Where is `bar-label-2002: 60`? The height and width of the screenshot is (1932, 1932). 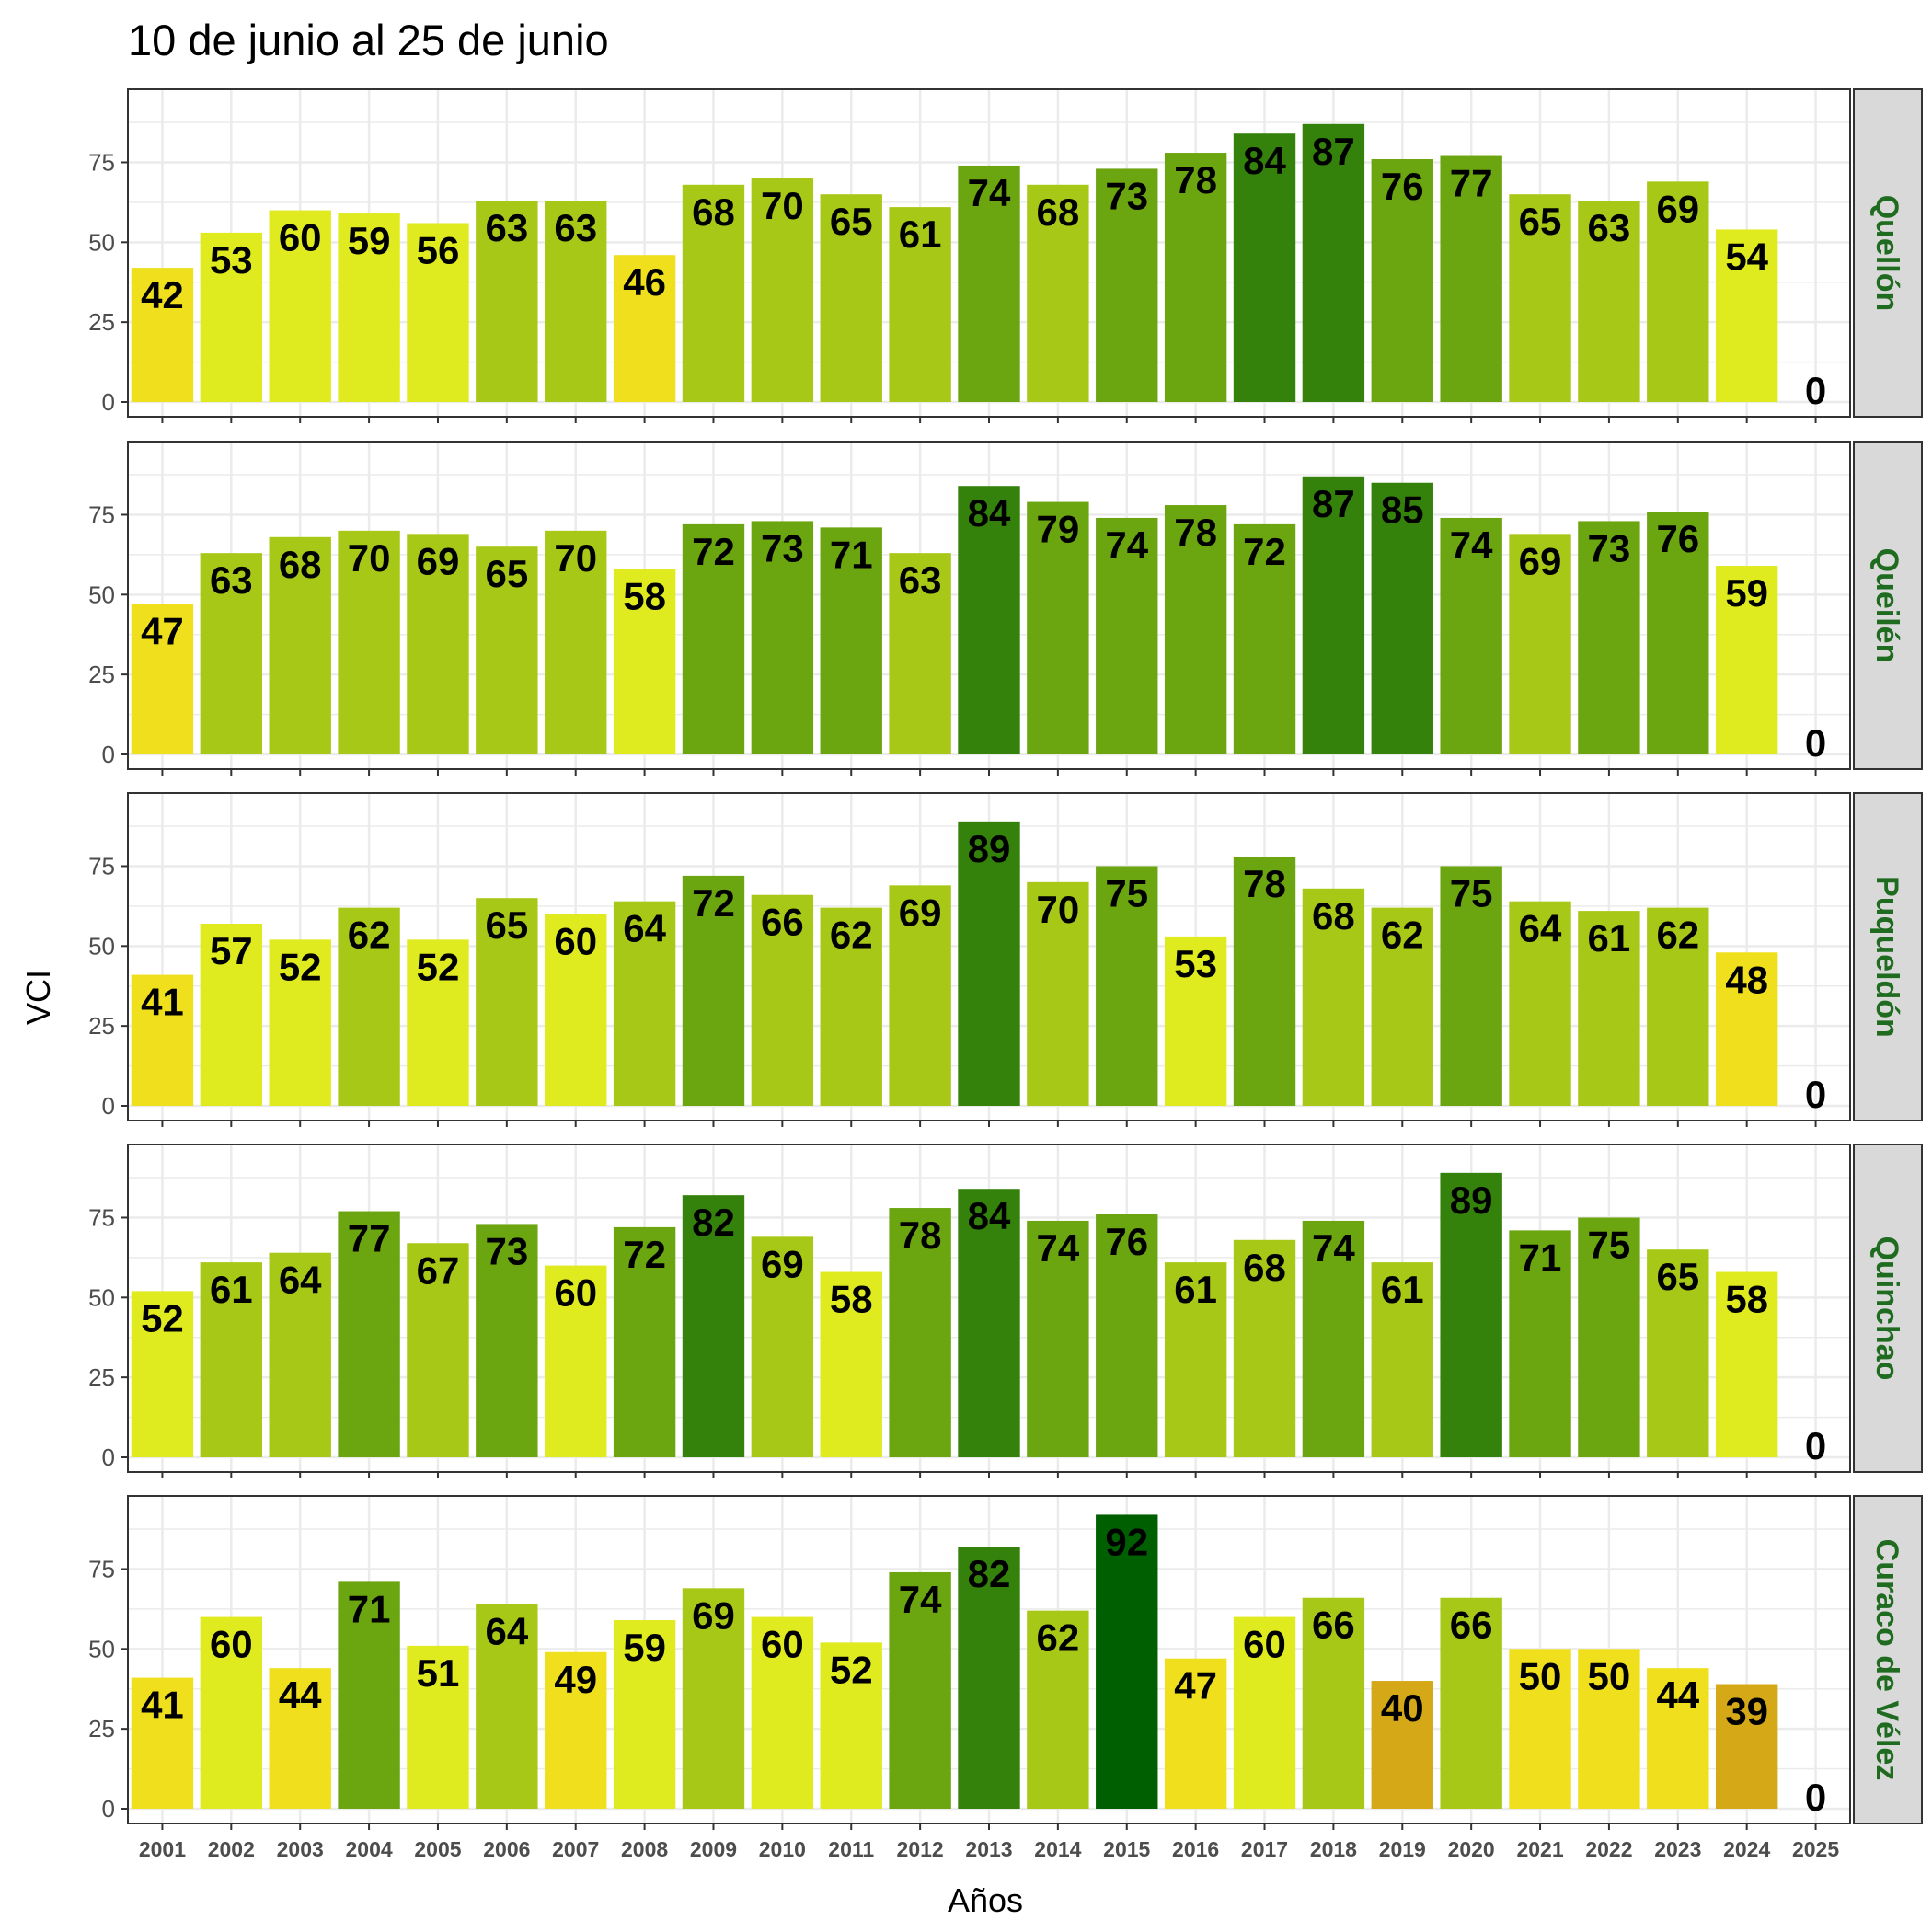 bar-label-2002: 60 is located at coordinates (231, 1644).